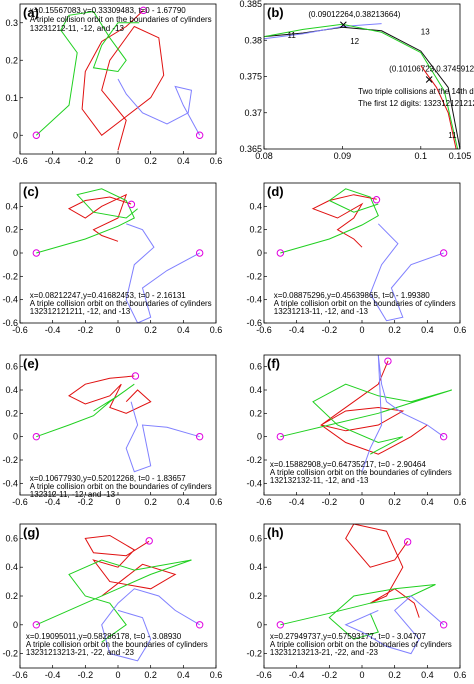  Describe the element at coordinates (348, 636) in the screenshot. I see `annotation-text: x=0.27949737,y=0.57593177, t=0 - 3.04707` at that location.